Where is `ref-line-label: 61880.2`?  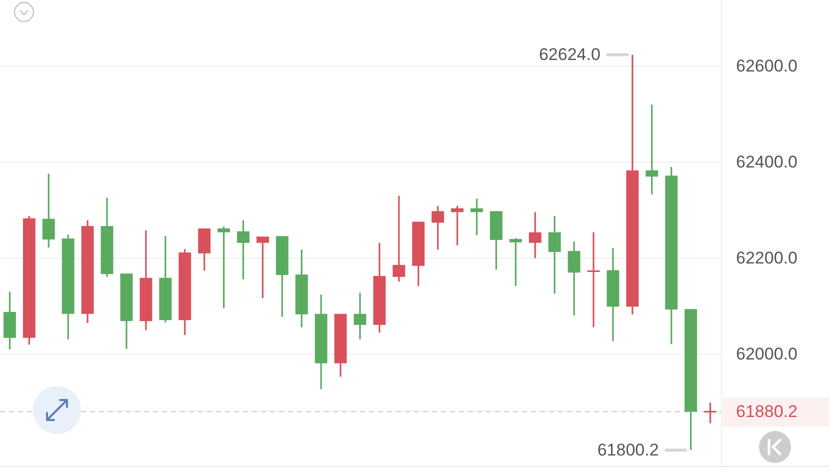 ref-line-label: 61880.2 is located at coordinates (767, 412).